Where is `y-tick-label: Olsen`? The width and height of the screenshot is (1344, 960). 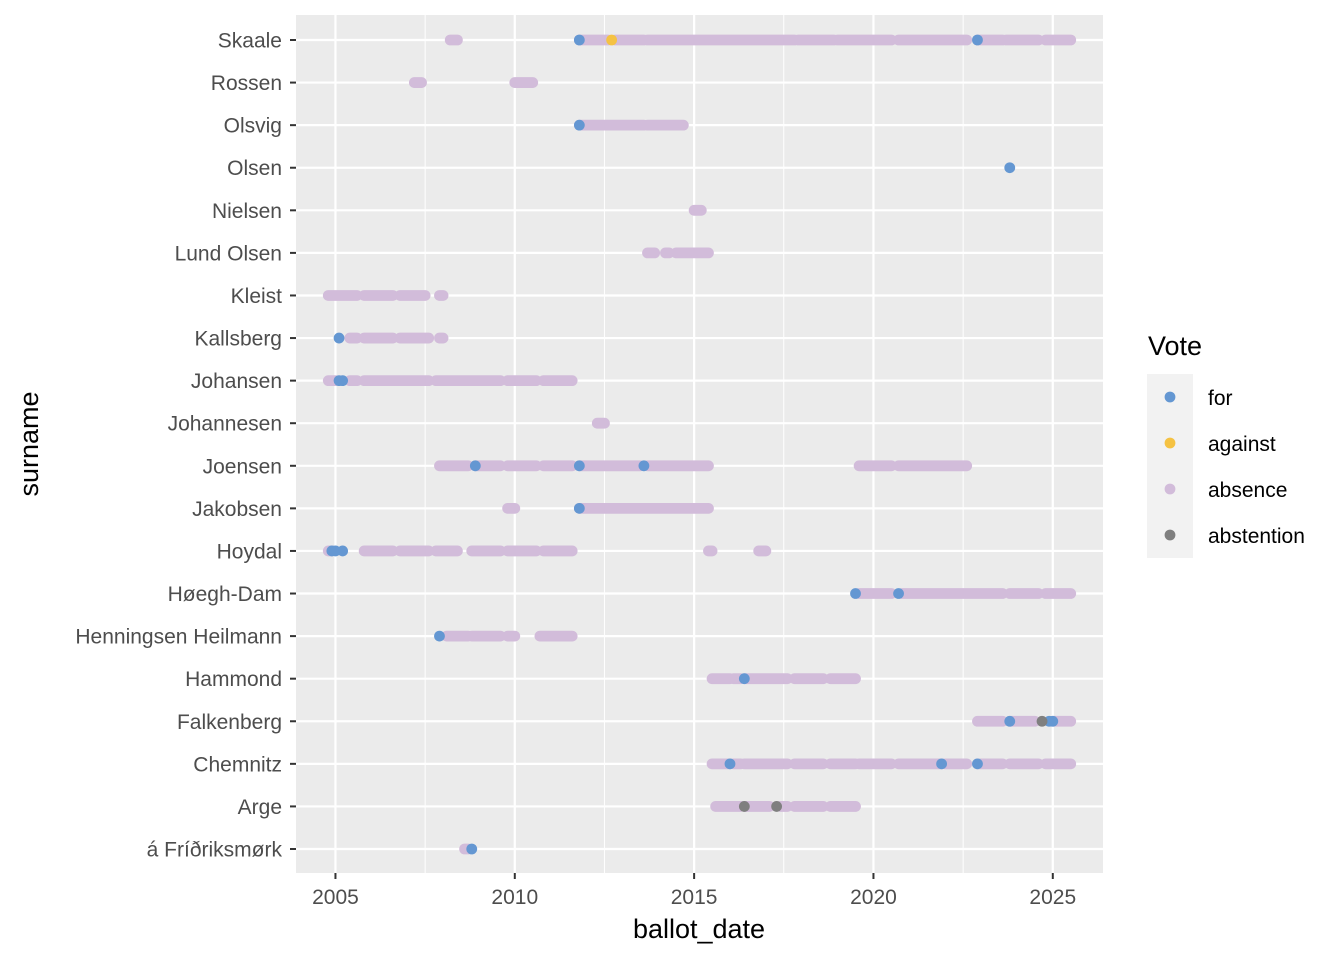
y-tick-label: Olsen is located at coordinates (254, 168).